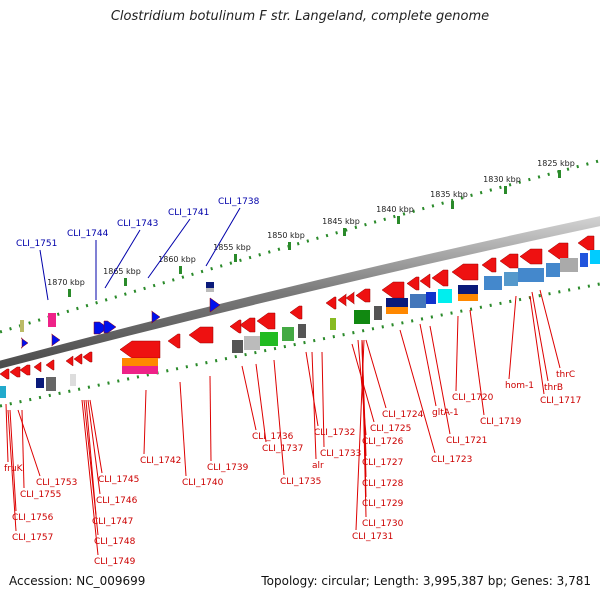  What do you see at coordinates (449, 194) in the screenshot?
I see `kbp-label: 1835 kbp` at bounding box center [449, 194].